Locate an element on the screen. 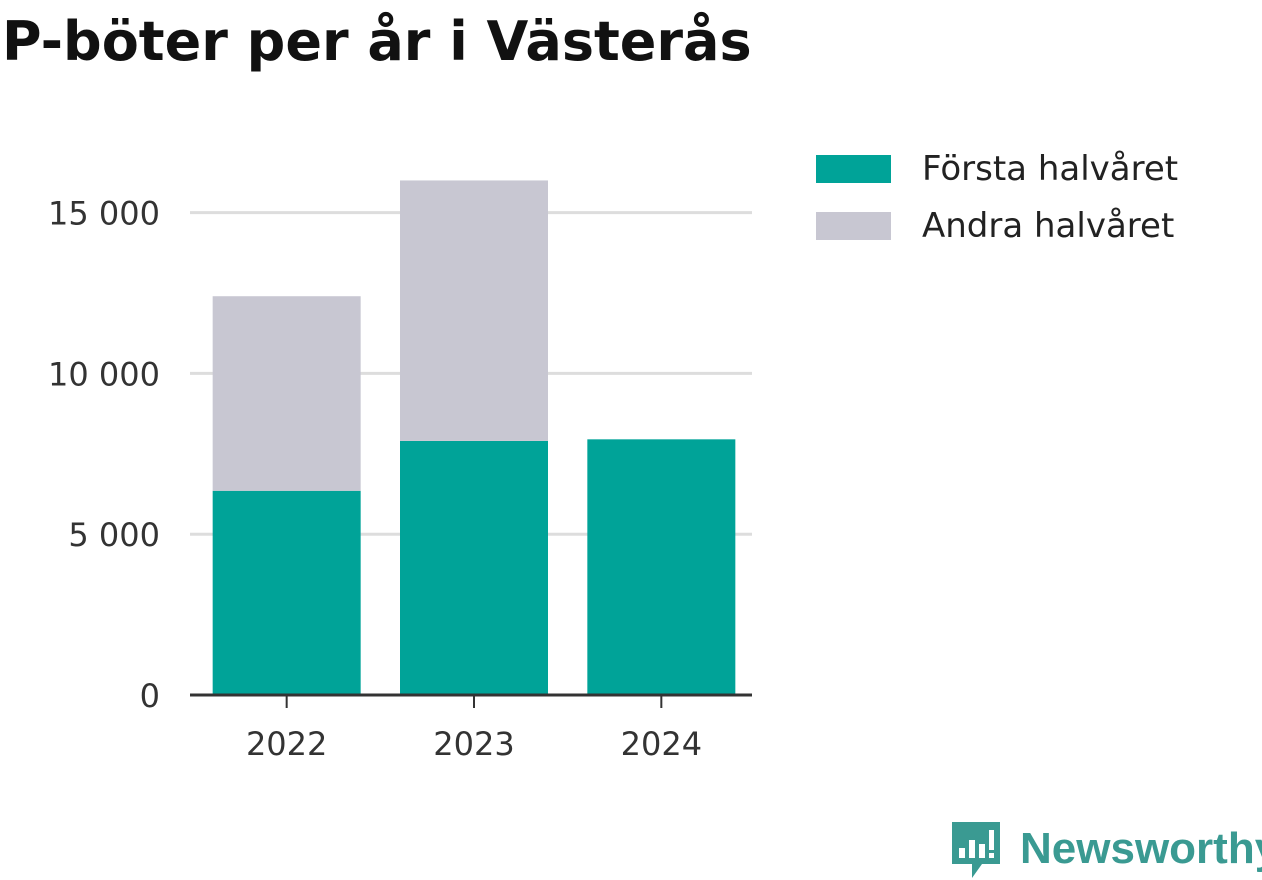 Image resolution: width=1262 pixels, height=880 pixels. legend-label-andra: Andra halvåret is located at coordinates (1048, 225).